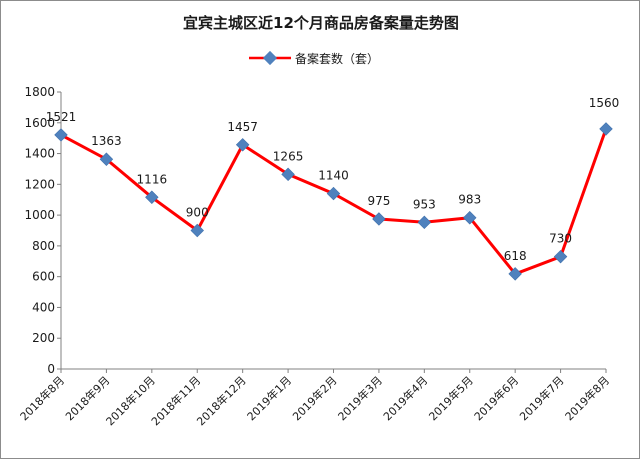  What do you see at coordinates (39, 215) in the screenshot?
I see `y-tick-label: 1000` at bounding box center [39, 215].